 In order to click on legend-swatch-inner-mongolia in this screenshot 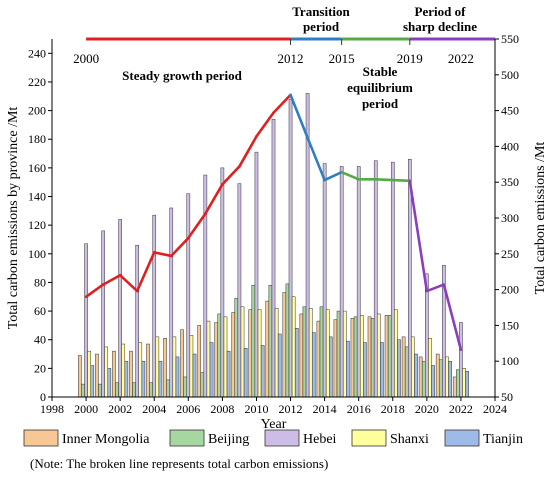, I will do `click(41, 438)`.